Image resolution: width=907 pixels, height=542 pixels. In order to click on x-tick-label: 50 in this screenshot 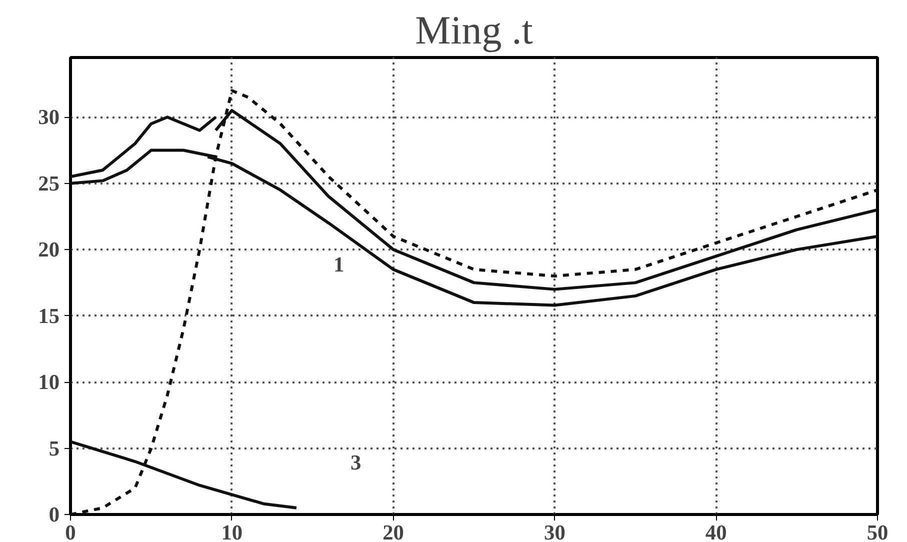, I will do `click(877, 531)`.